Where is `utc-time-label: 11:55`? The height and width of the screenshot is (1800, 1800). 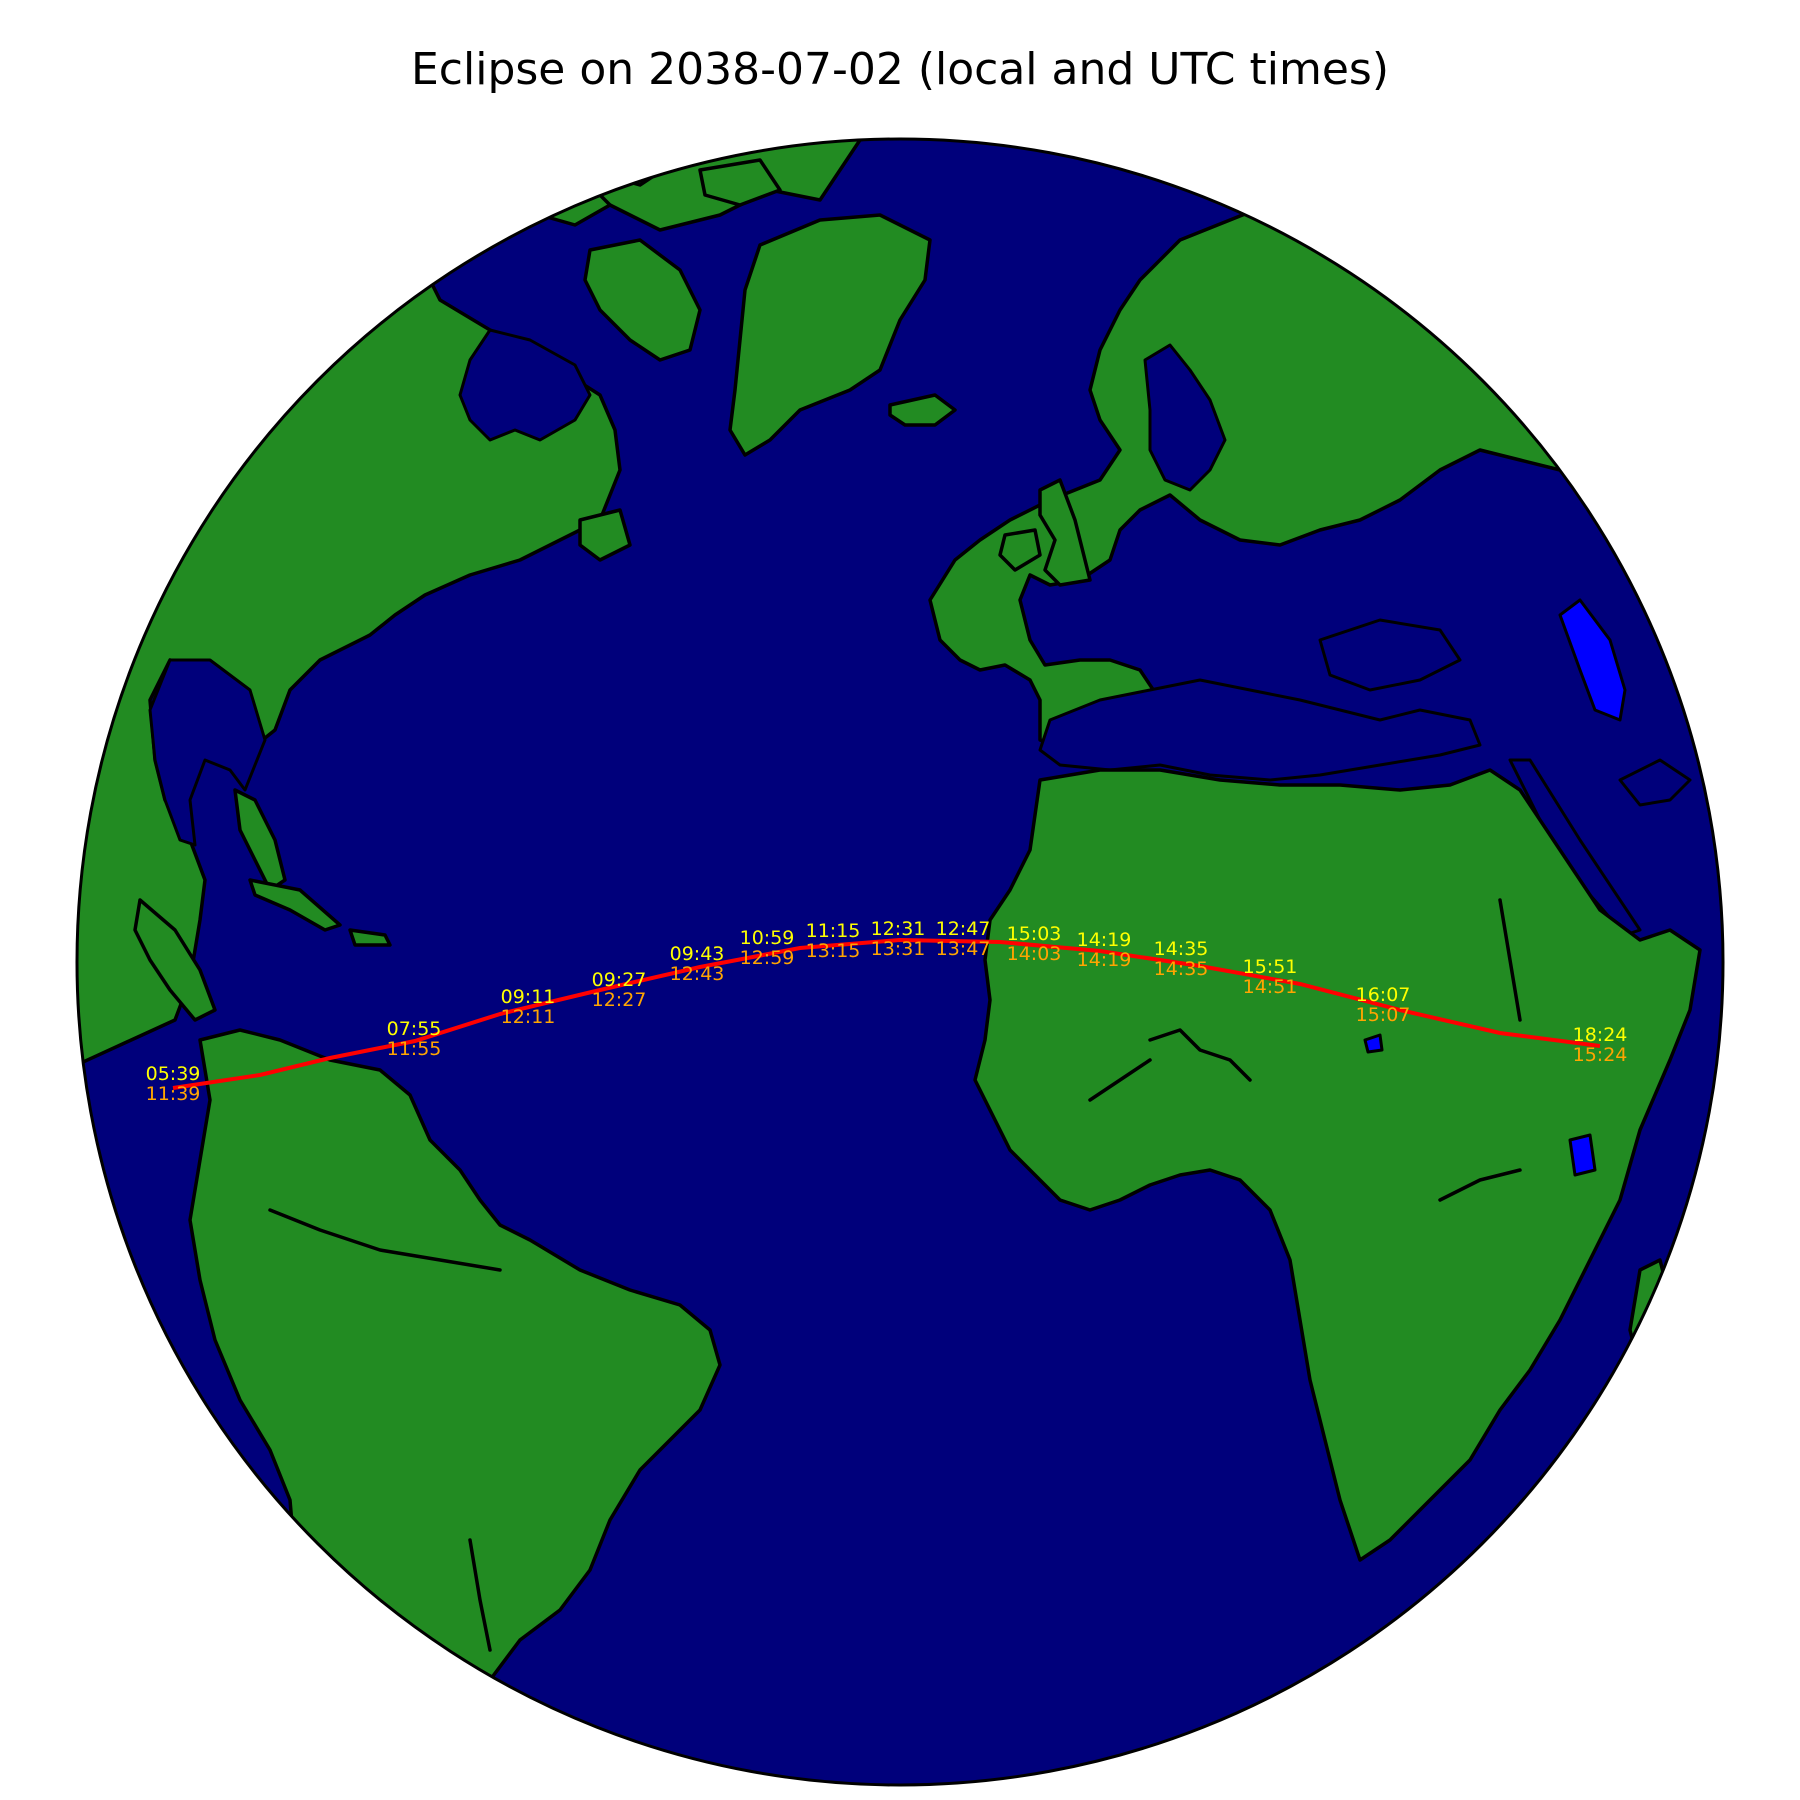 utc-time-label: 11:55 is located at coordinates (414, 1049).